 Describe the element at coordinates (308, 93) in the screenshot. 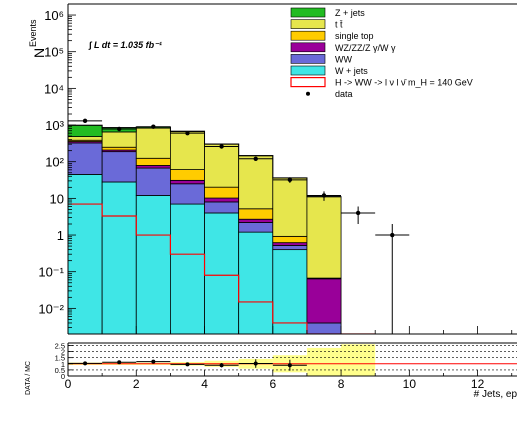

I see `legend-marker-data` at that location.